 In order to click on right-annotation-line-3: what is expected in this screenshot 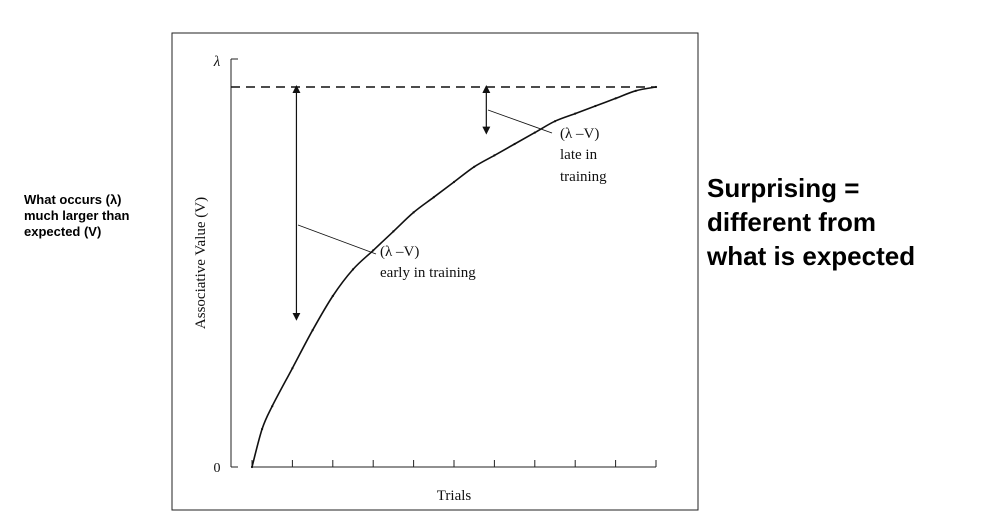, I will do `click(811, 256)`.